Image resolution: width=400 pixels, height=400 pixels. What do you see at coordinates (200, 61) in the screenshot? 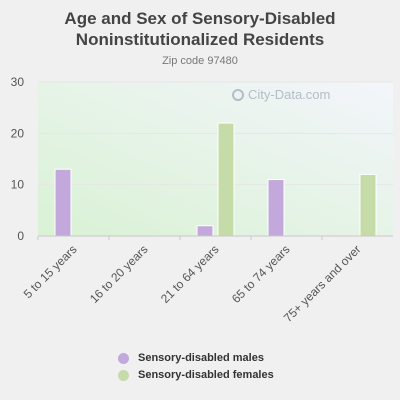
I see `chart-subtitle: Zip code 97480` at bounding box center [200, 61].